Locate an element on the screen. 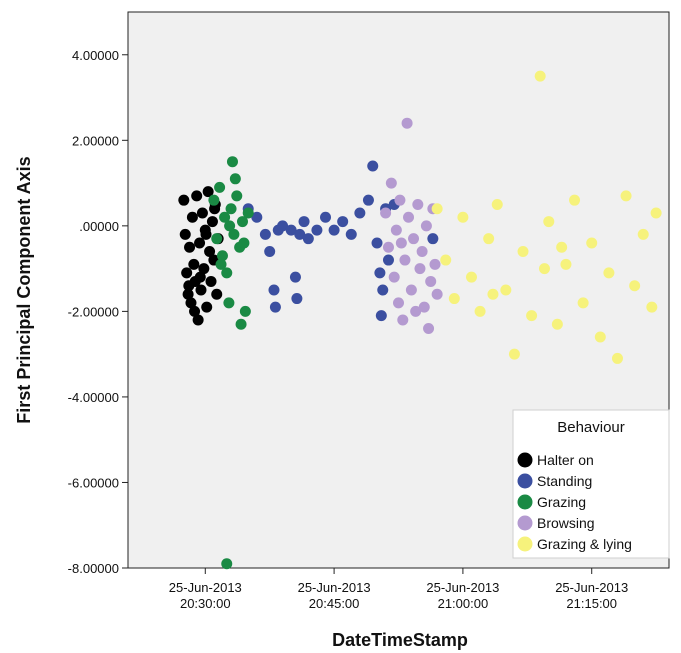  x-tick-time: 21:15:00 is located at coordinates (591, 603).